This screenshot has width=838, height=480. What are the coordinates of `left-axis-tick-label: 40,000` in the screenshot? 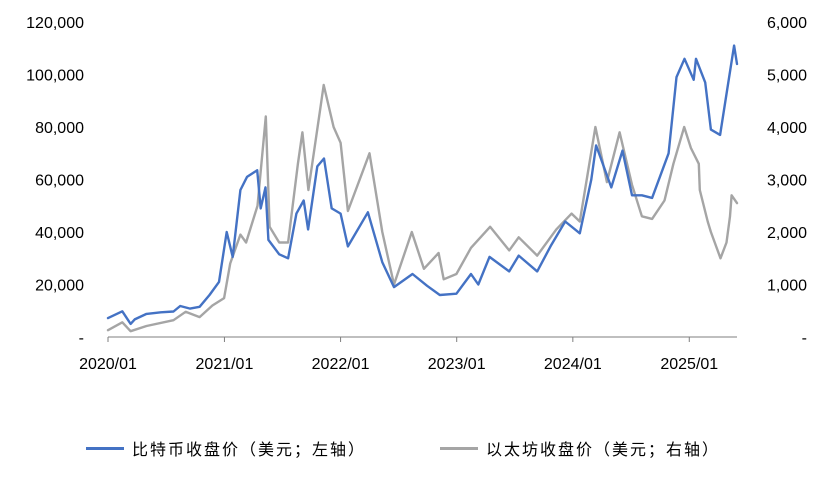 It's located at (59, 233).